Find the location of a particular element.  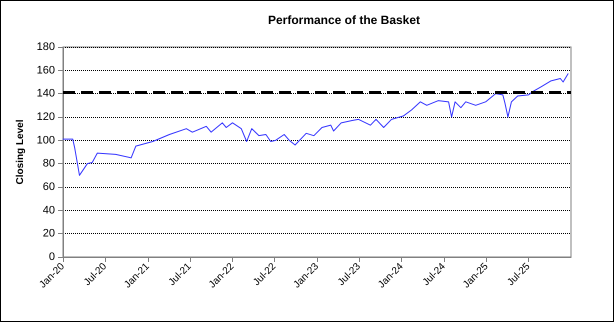

y-tick-label: 40 is located at coordinates (48, 210).